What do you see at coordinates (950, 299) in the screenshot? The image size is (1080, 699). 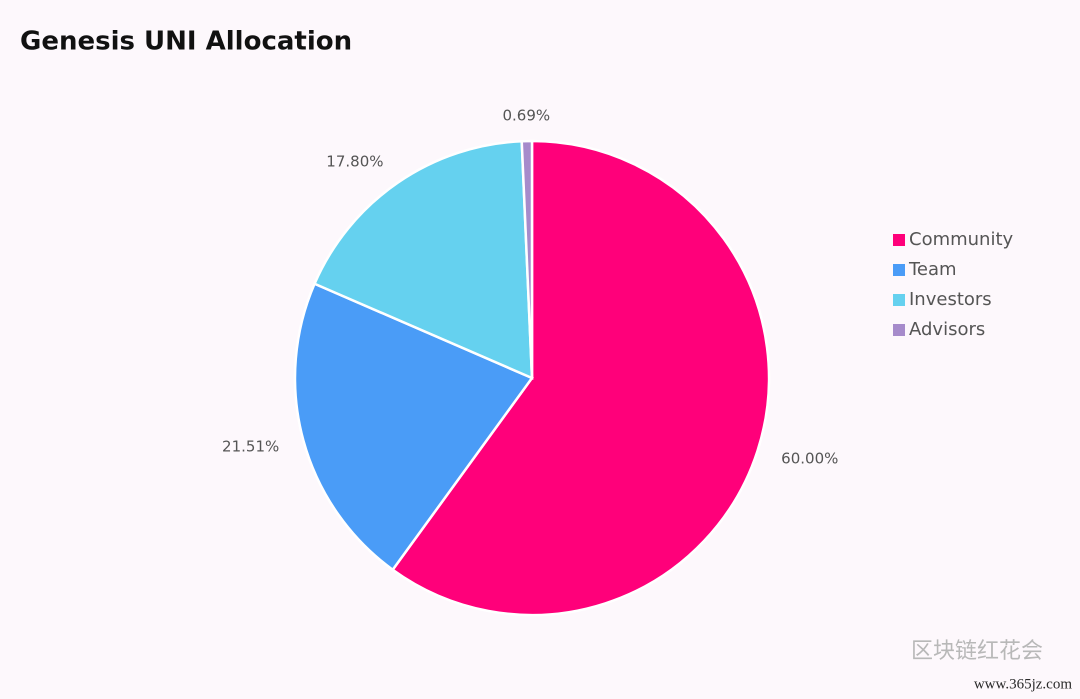 I see `legend-label: Investors` at bounding box center [950, 299].